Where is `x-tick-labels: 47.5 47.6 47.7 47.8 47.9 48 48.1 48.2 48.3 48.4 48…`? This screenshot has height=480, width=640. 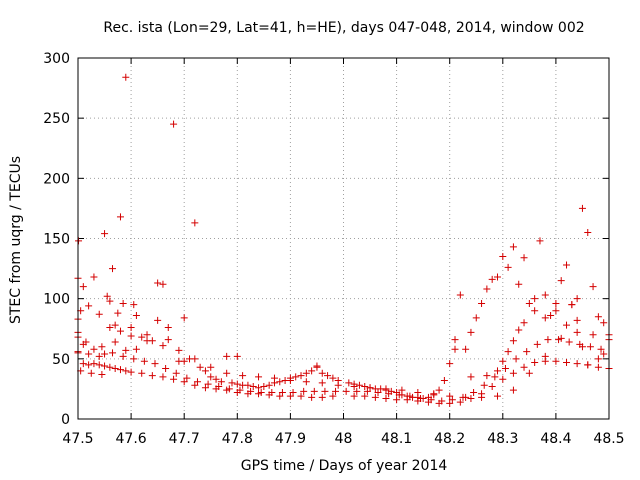
x-tick-labels: 47.5 47.6 47.7 47.8 47.9 48 48.1 48.2 48.3 48.4 48… is located at coordinates (343, 439).